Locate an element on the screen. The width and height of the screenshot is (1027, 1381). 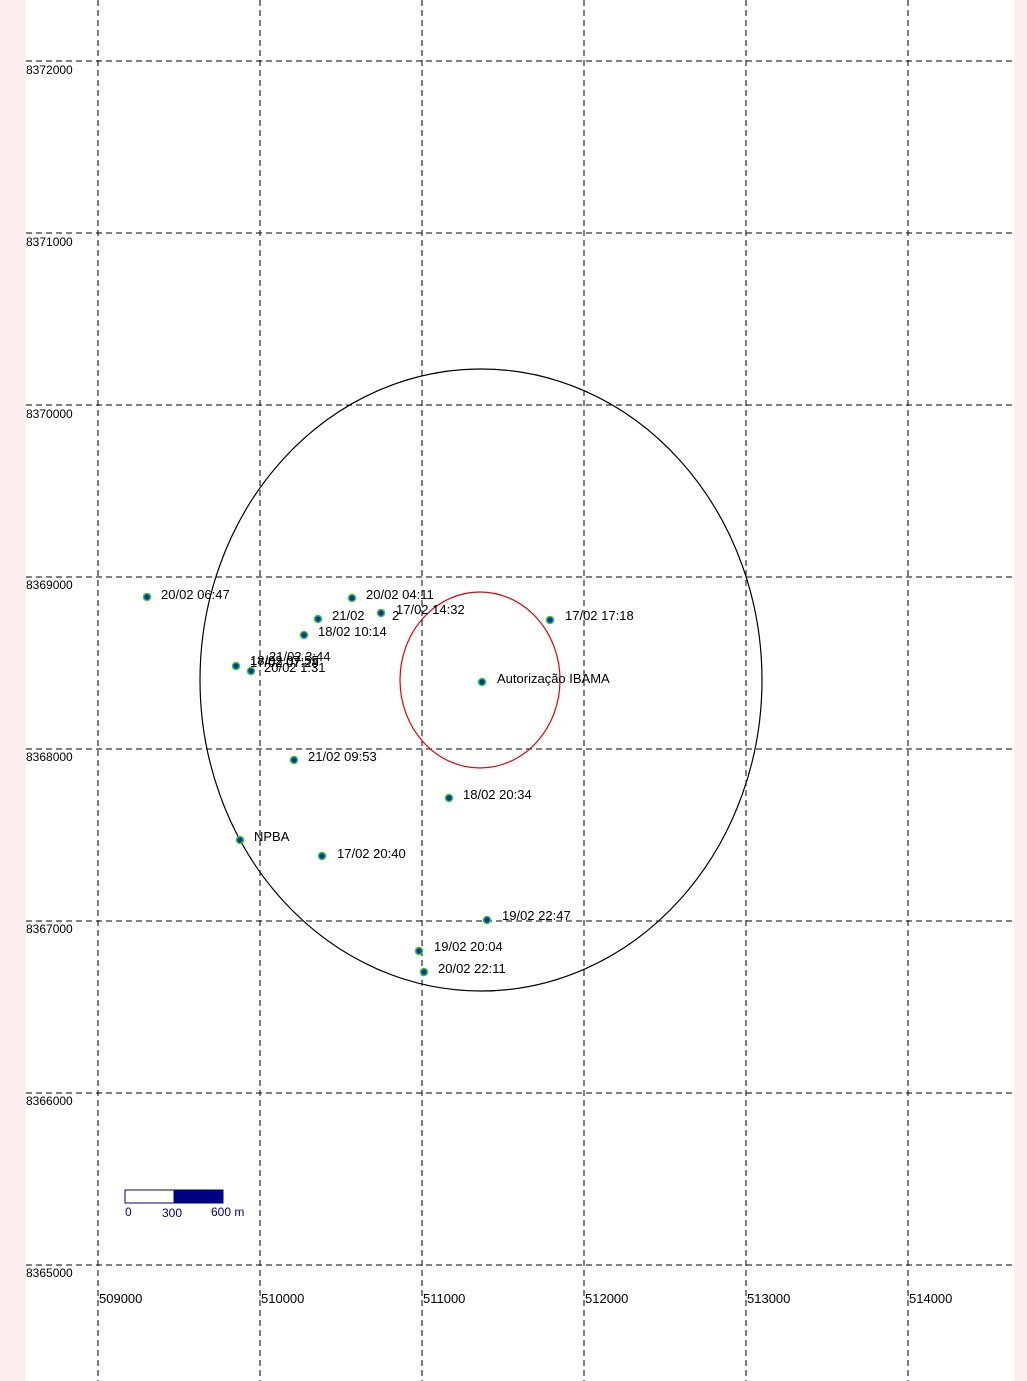
map-point: 17/02 17:18 is located at coordinates (589, 616).